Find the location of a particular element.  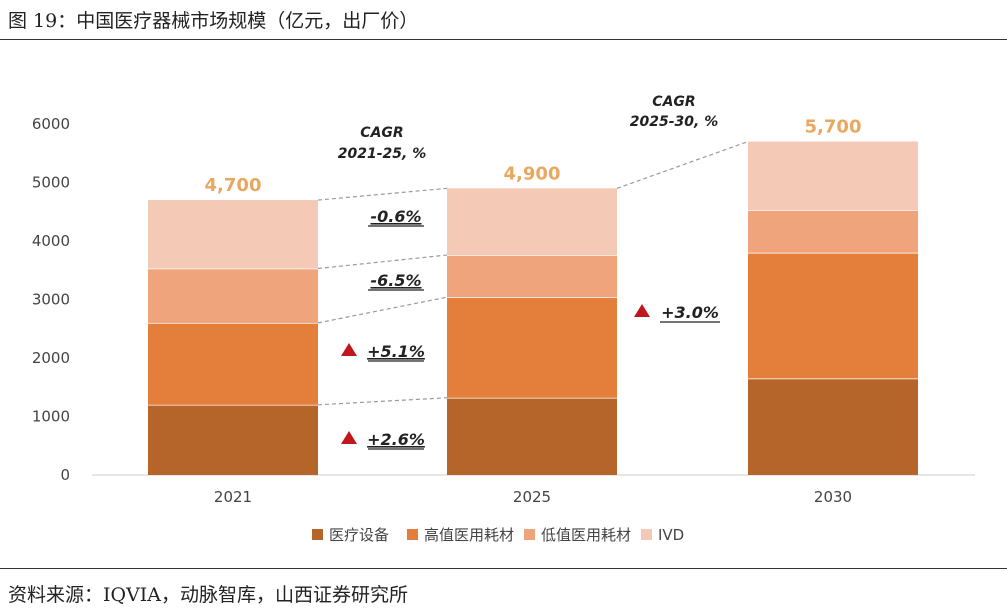

y-tick-label: 0 is located at coordinates (65, 475).